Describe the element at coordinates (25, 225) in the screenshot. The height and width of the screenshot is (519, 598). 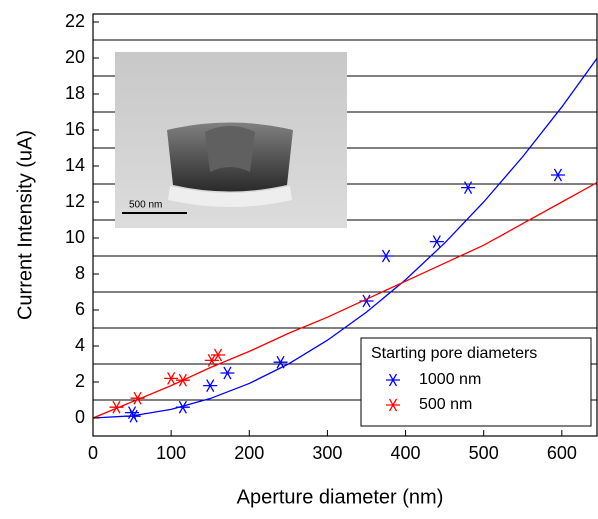
I see `y-axis-label: Current Intensity (uA)` at that location.